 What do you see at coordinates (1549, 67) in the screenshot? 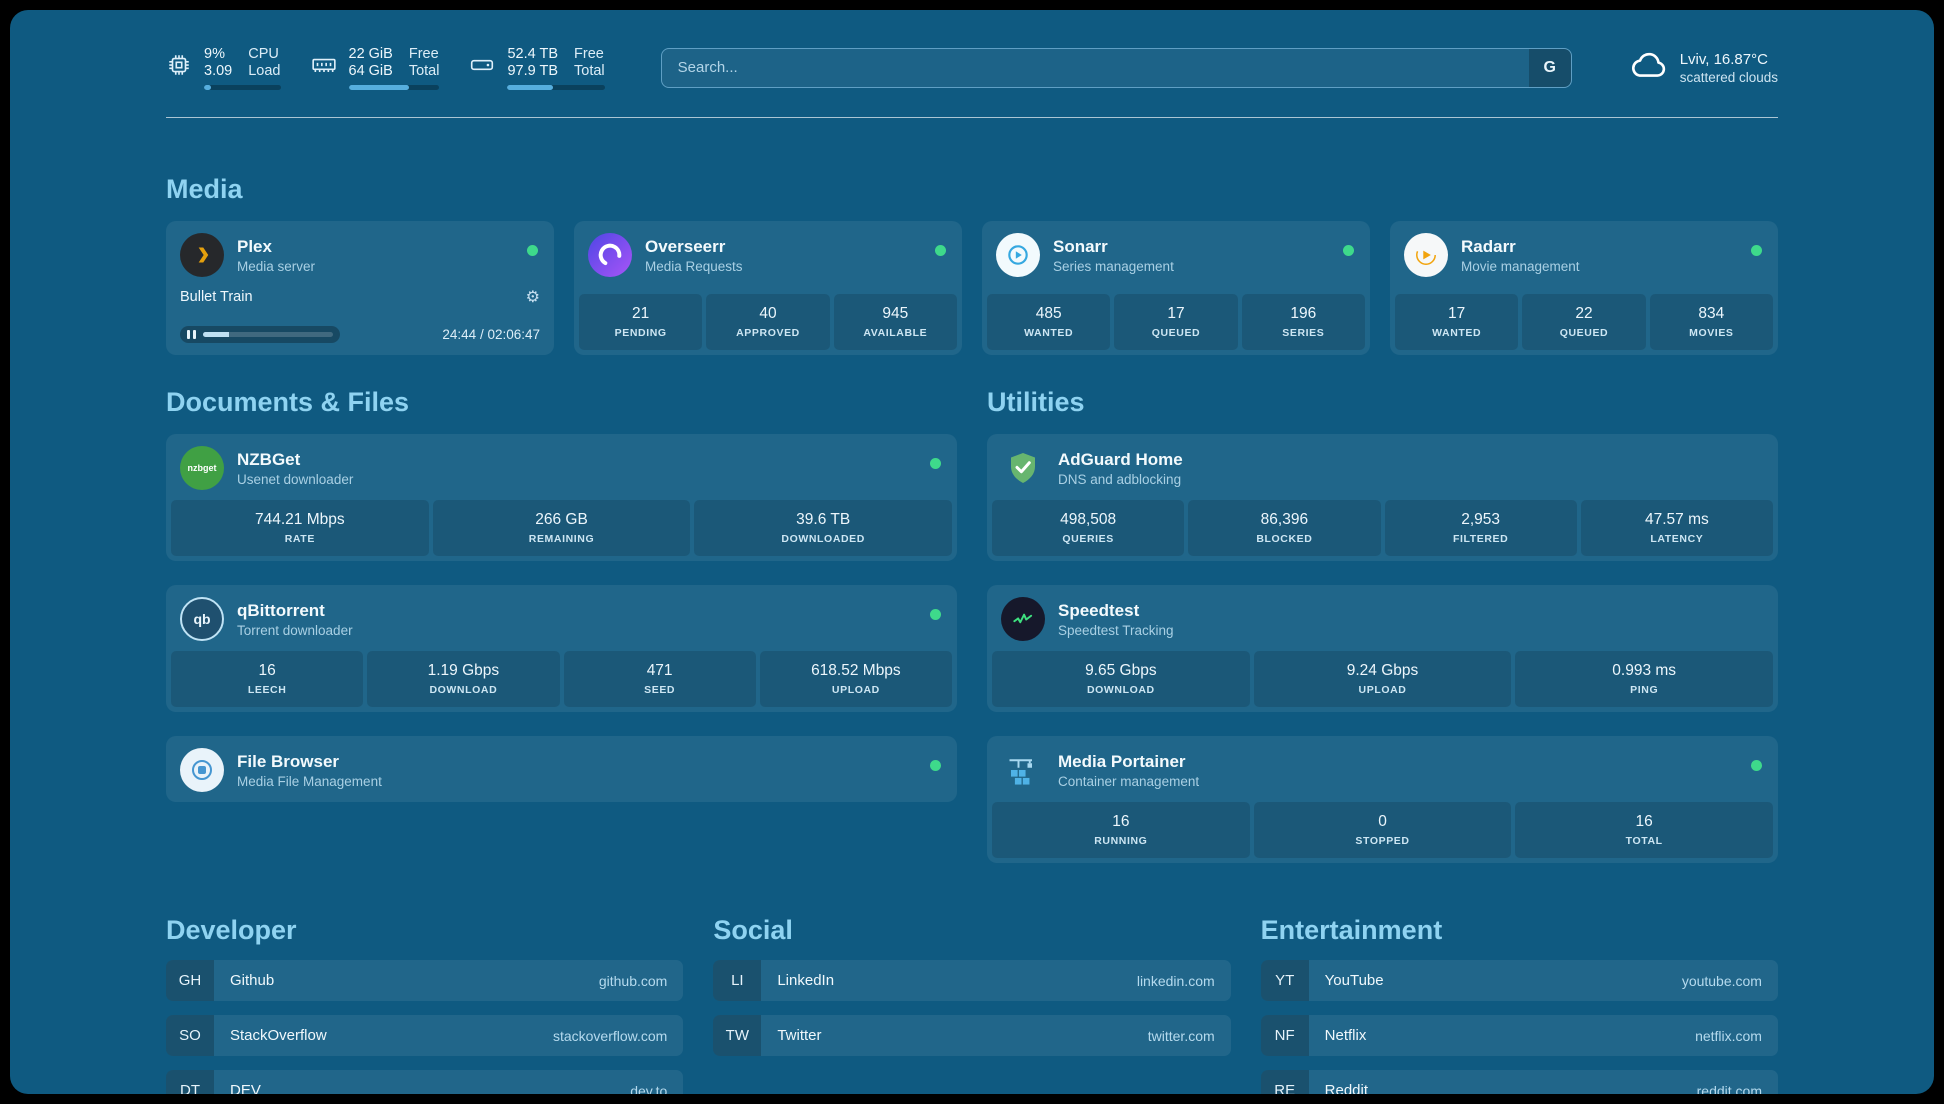
I see `search-provider-button: G` at bounding box center [1549, 67].